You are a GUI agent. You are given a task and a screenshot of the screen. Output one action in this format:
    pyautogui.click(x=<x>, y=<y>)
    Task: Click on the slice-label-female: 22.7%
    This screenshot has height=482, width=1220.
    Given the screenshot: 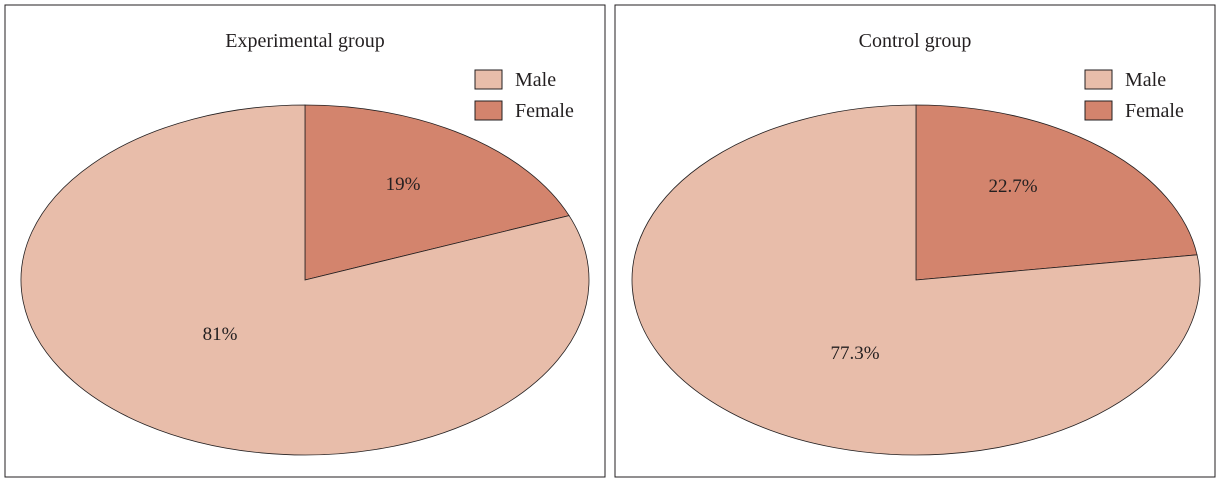 What is the action you would take?
    pyautogui.click(x=1012, y=186)
    